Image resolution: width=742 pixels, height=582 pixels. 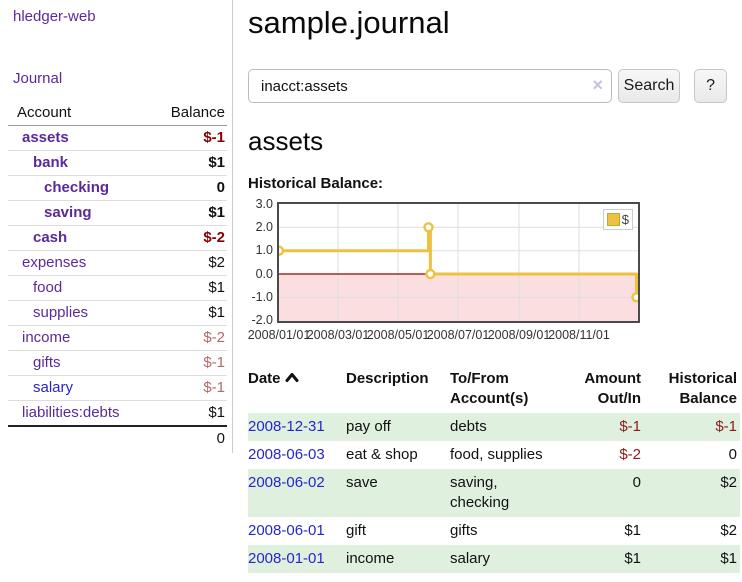 What do you see at coordinates (117, 188) in the screenshot?
I see `account-row-checking: checking 0` at bounding box center [117, 188].